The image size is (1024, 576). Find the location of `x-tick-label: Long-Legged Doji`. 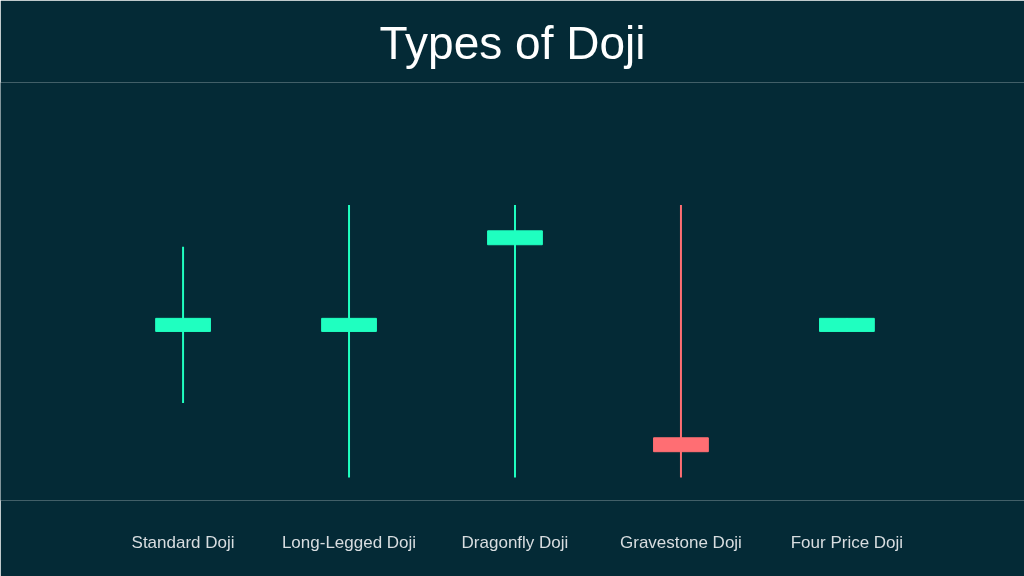

x-tick-label: Long-Legged Doji is located at coordinates (349, 542).